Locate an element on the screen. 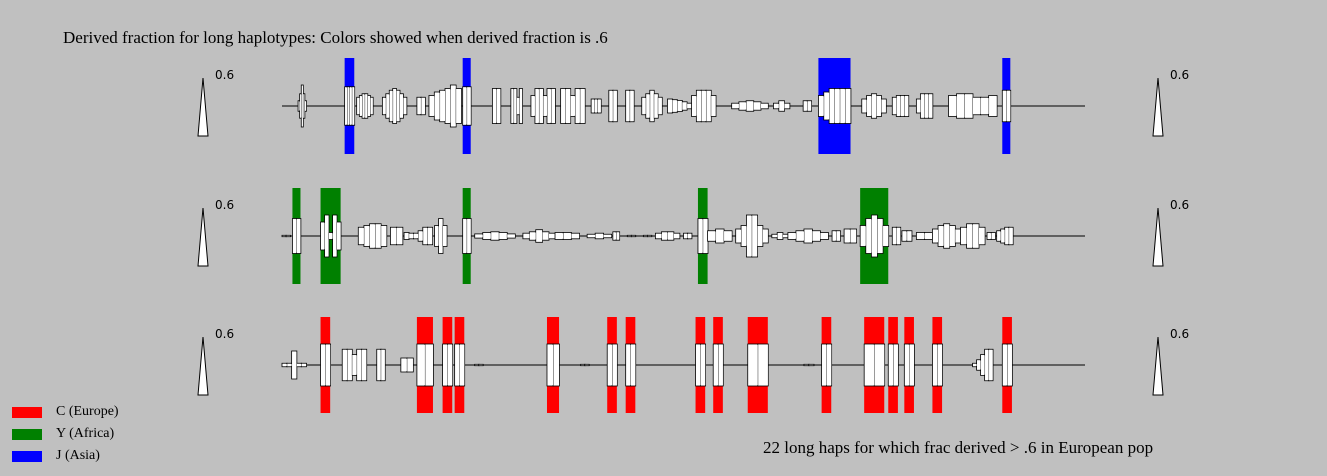 Image resolution: width=1327 pixels, height=476 pixels. scale-triangle-right is located at coordinates (1158, 366).